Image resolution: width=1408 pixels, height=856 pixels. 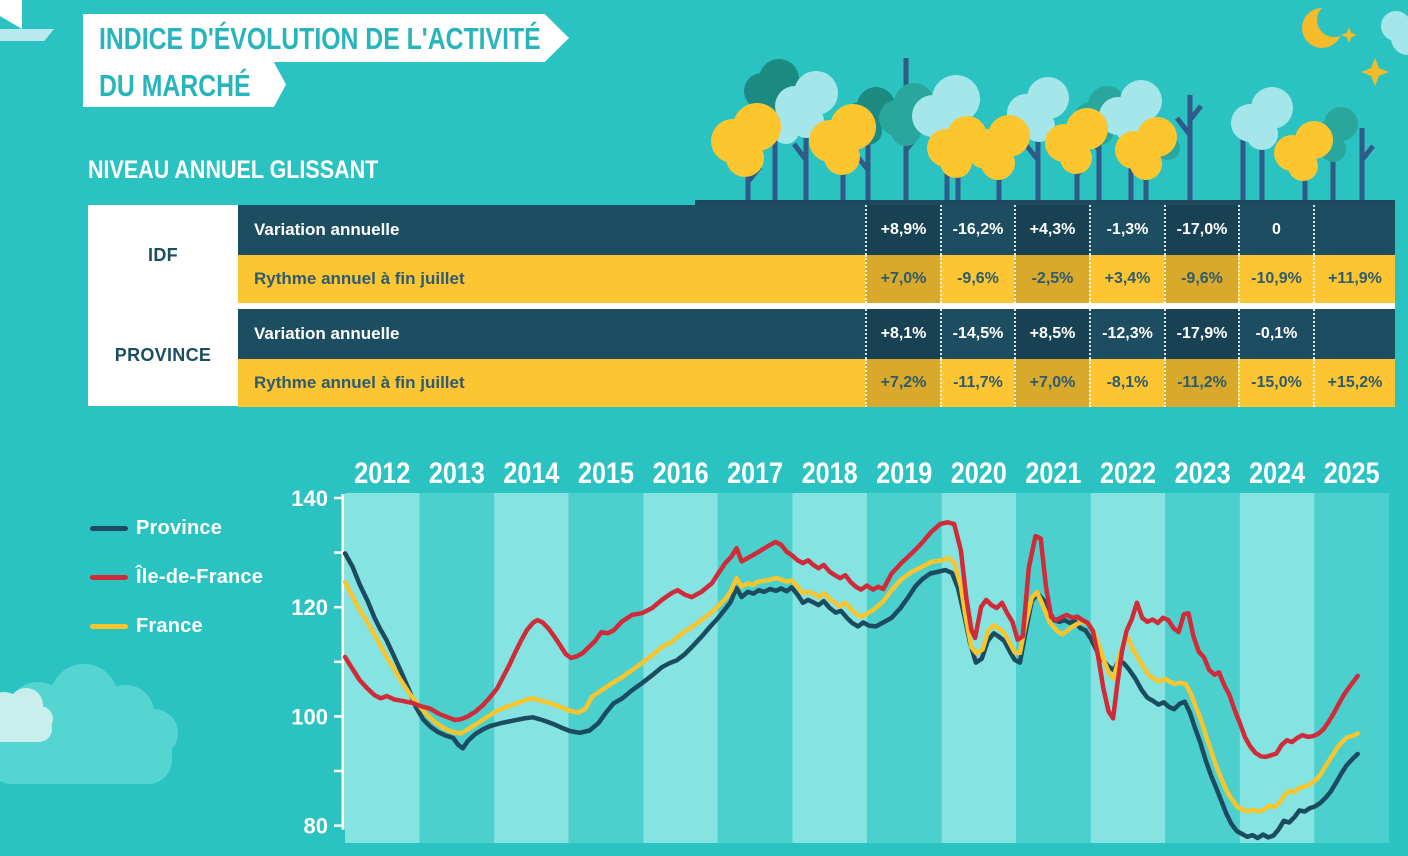 What do you see at coordinates (1275, 279) in the screenshot?
I see `table-cell-2024: -10,9%` at bounding box center [1275, 279].